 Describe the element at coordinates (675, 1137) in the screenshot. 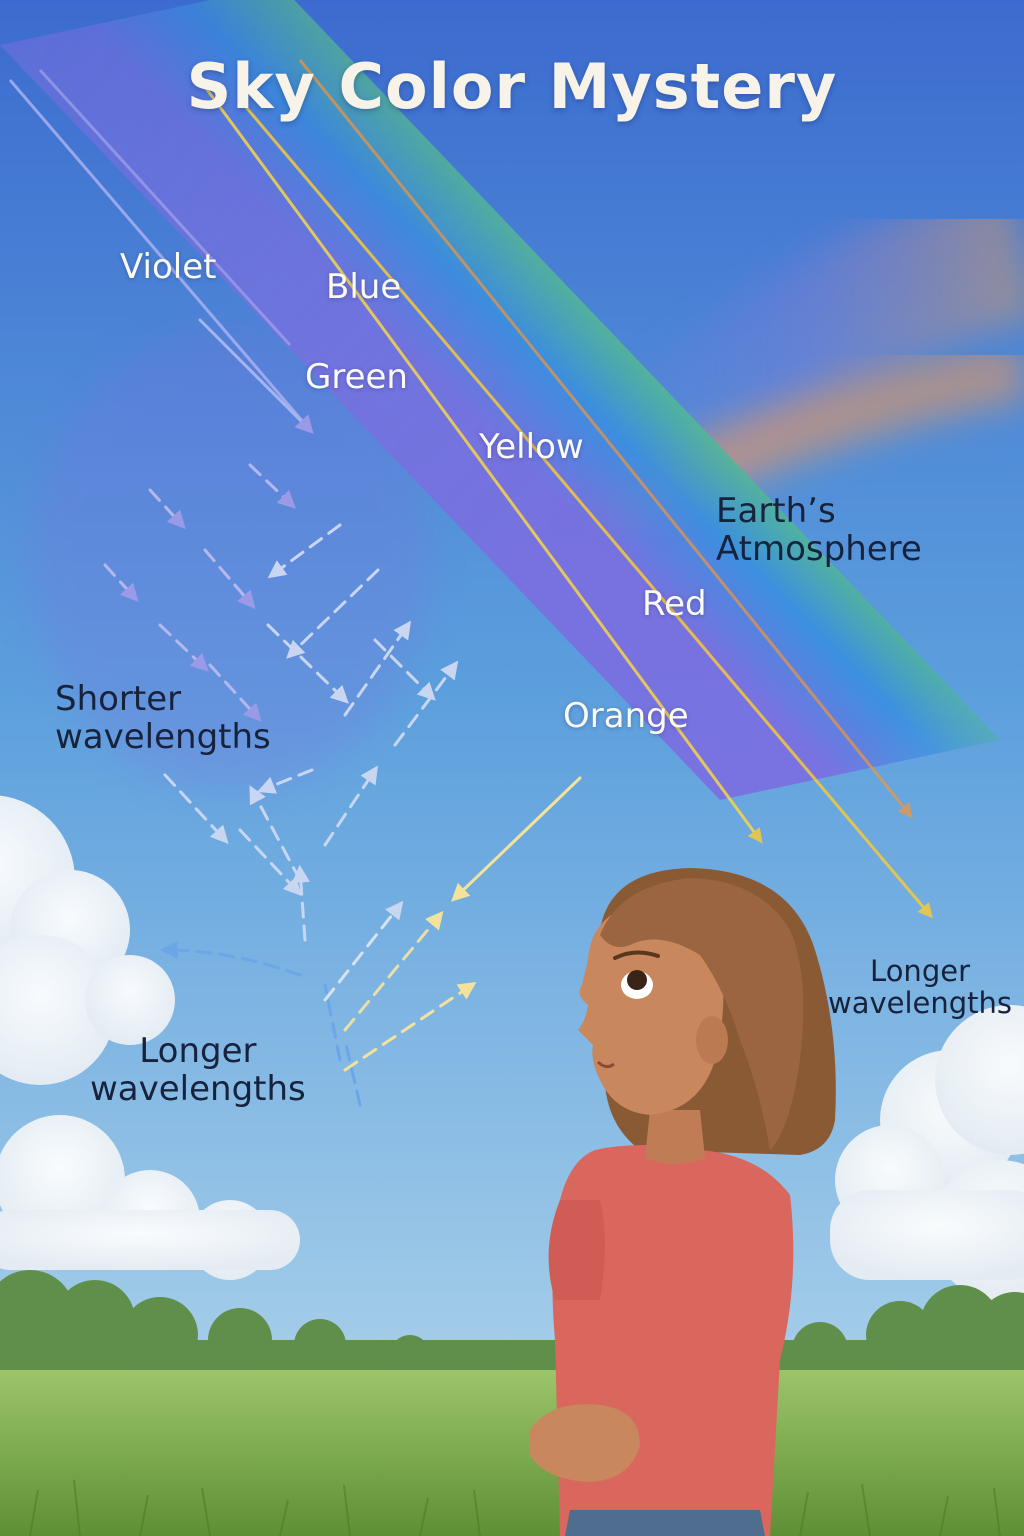

I see `girl-neck` at that location.